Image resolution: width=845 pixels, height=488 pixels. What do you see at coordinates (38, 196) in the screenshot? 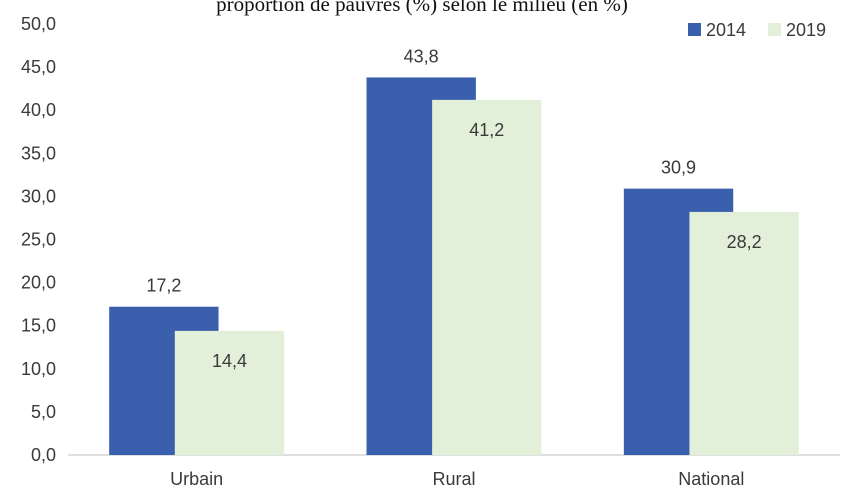
I see `y-tick-label: 30,0` at bounding box center [38, 196].